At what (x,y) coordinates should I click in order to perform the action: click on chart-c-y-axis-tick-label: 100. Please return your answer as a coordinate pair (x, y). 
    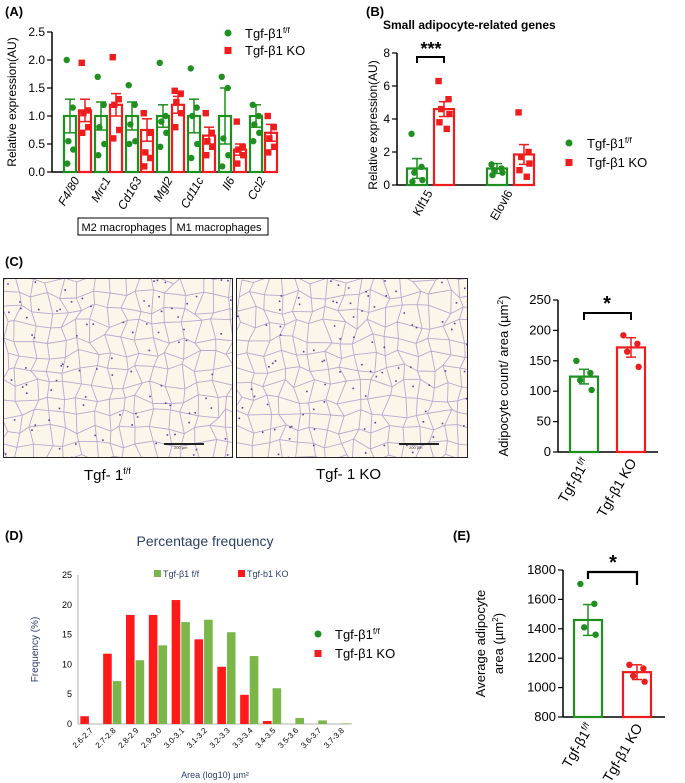
    Looking at the image, I should click on (540, 390).